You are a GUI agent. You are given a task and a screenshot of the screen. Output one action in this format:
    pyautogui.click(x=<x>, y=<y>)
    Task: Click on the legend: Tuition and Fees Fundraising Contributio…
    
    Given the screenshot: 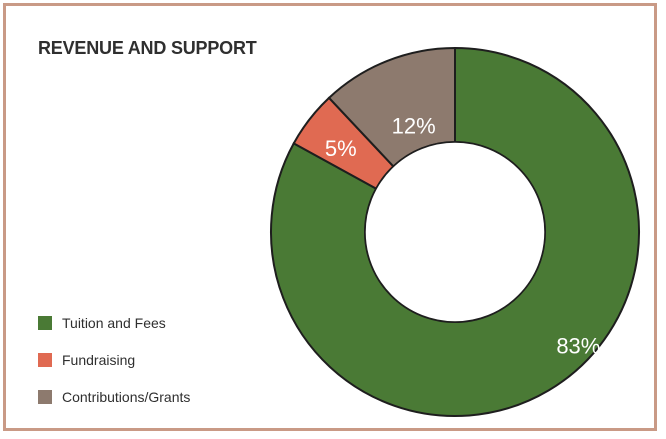 What is the action you would take?
    pyautogui.click(x=114, y=369)
    